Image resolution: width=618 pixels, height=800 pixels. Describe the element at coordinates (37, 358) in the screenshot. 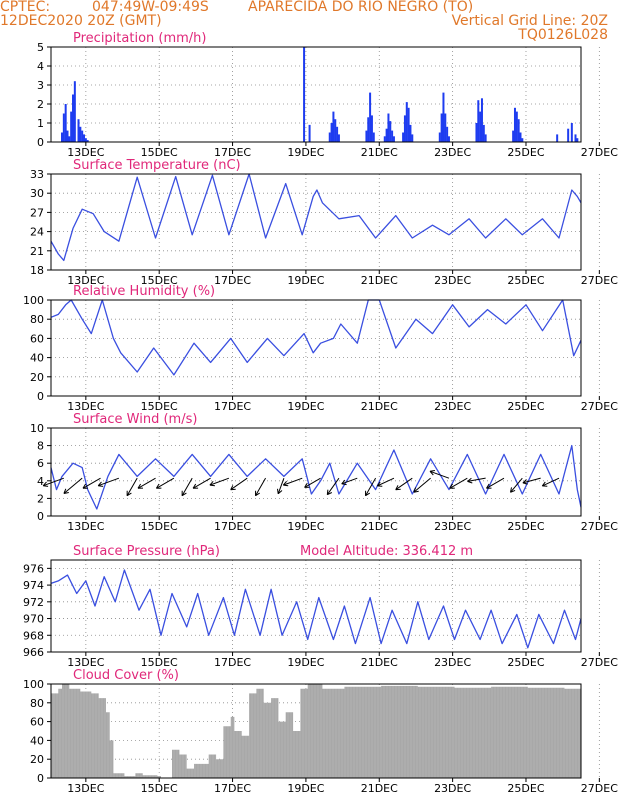

I see `y-tick-label: 40` at that location.